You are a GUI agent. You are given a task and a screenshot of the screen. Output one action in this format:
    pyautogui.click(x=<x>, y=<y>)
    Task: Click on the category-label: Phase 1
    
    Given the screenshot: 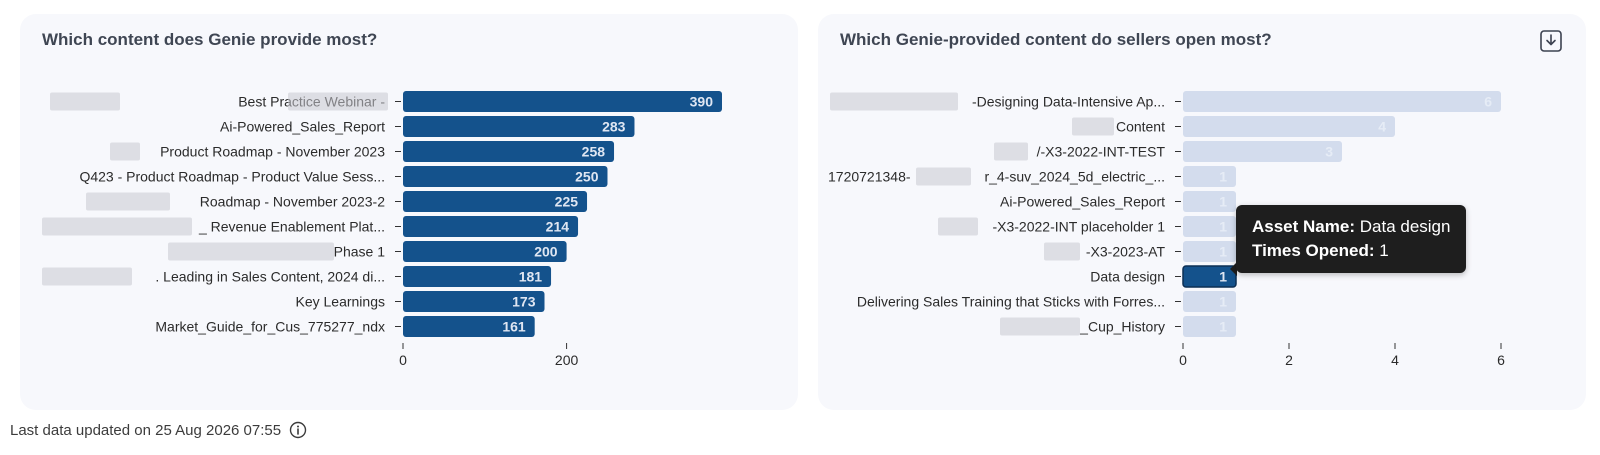 What is the action you would take?
    pyautogui.click(x=360, y=252)
    